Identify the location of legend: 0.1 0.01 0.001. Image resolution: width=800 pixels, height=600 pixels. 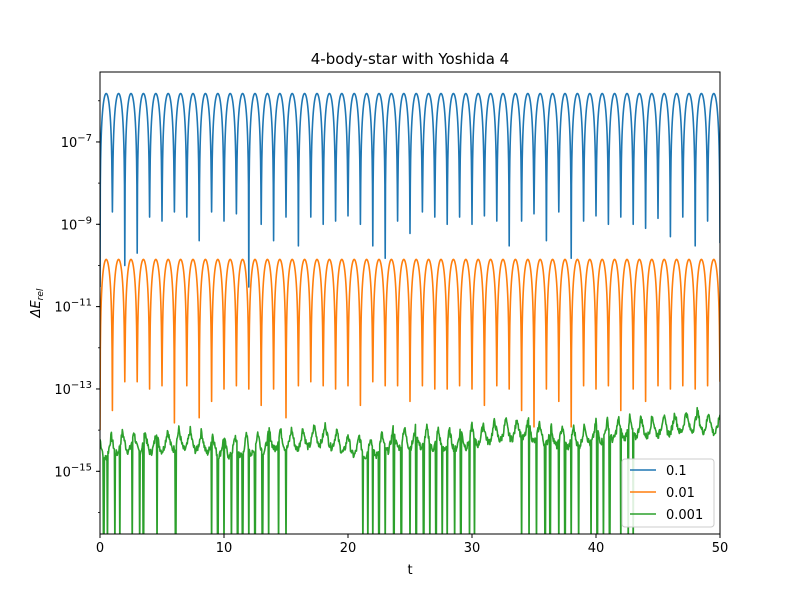
(668, 493).